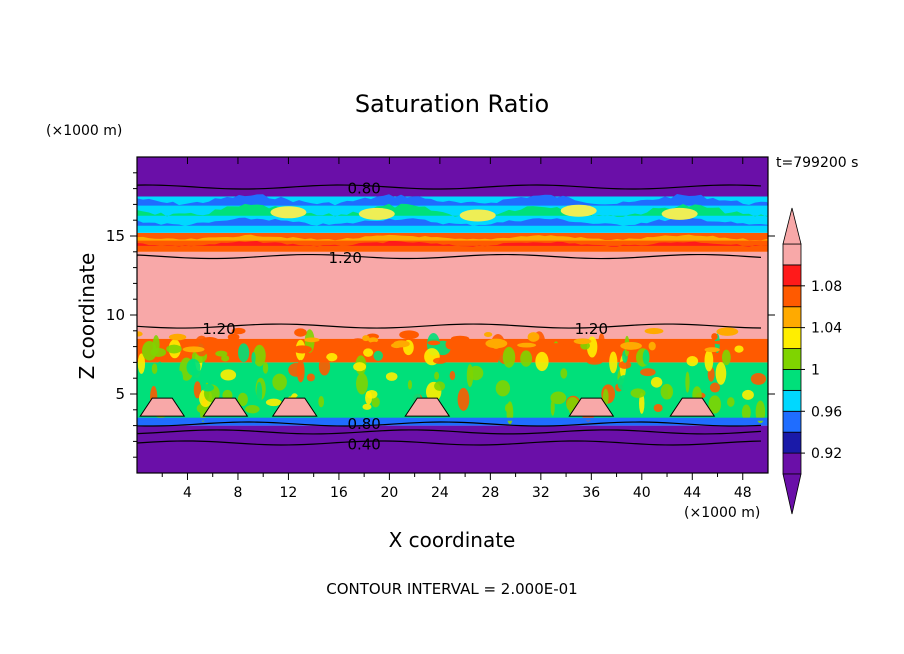  Describe the element at coordinates (452, 540) in the screenshot. I see `x-axis-label: X coordinate` at that location.